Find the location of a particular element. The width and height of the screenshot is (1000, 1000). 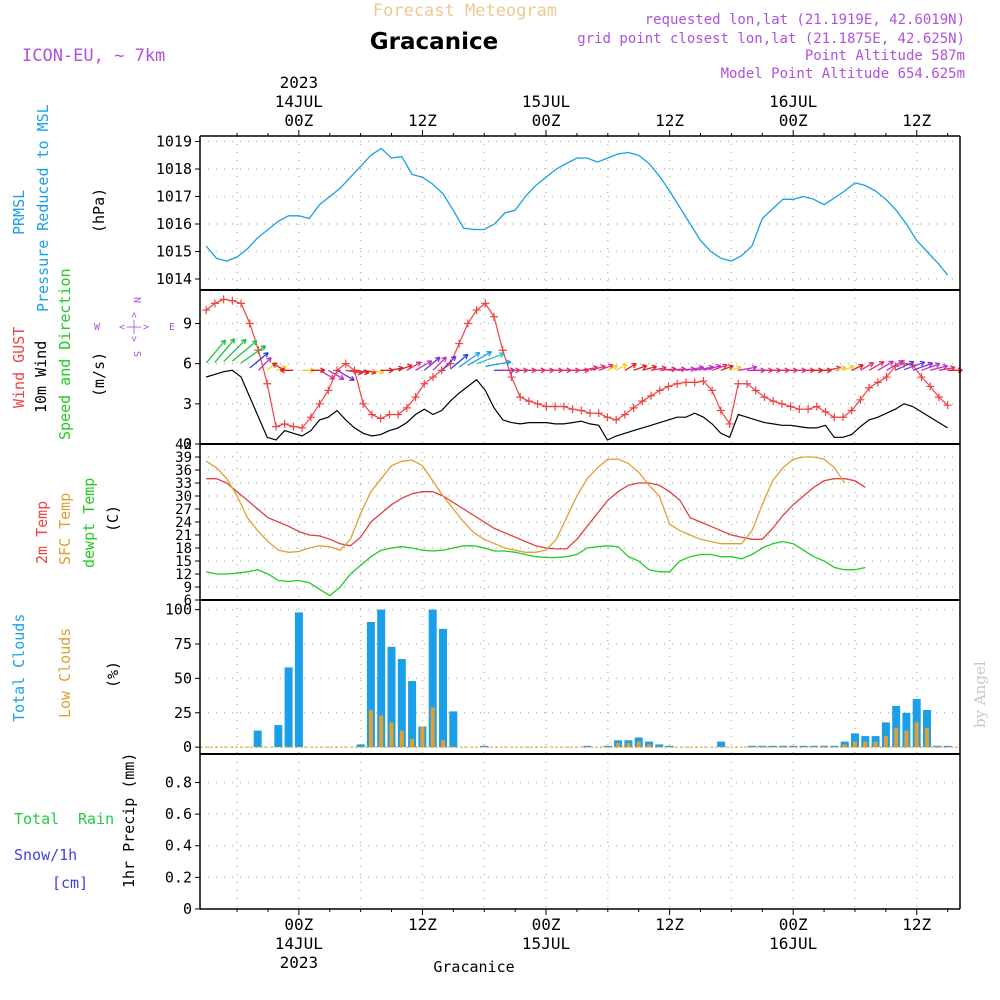

time-label-bottom: 15JUL is located at coordinates (546, 943).